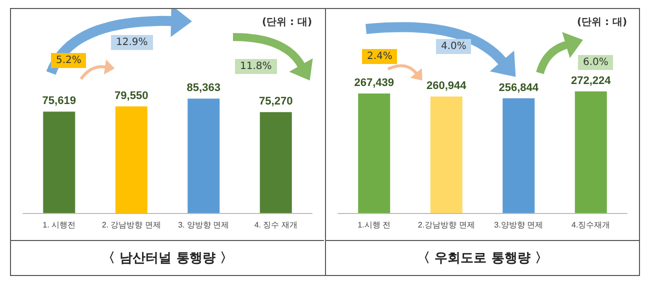 Image resolution: width=648 pixels, height=290 pixels. What do you see at coordinates (380, 56) in the screenshot?
I see `text: 2.4%` at bounding box center [380, 56].